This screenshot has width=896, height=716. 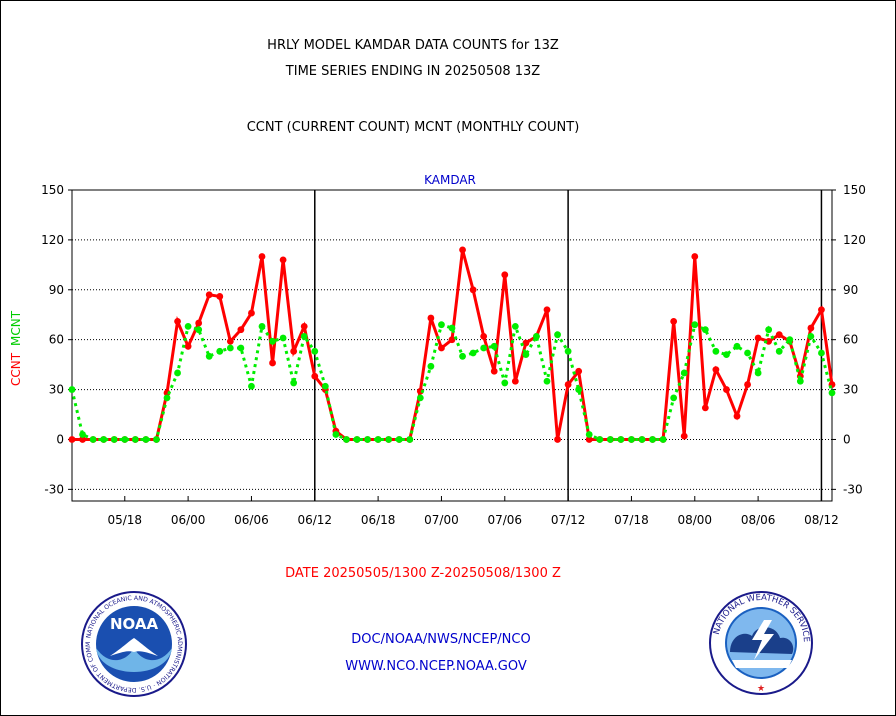 What do you see at coordinates (56, 340) in the screenshot?
I see `y-tick-label-left: 60` at bounding box center [56, 340].